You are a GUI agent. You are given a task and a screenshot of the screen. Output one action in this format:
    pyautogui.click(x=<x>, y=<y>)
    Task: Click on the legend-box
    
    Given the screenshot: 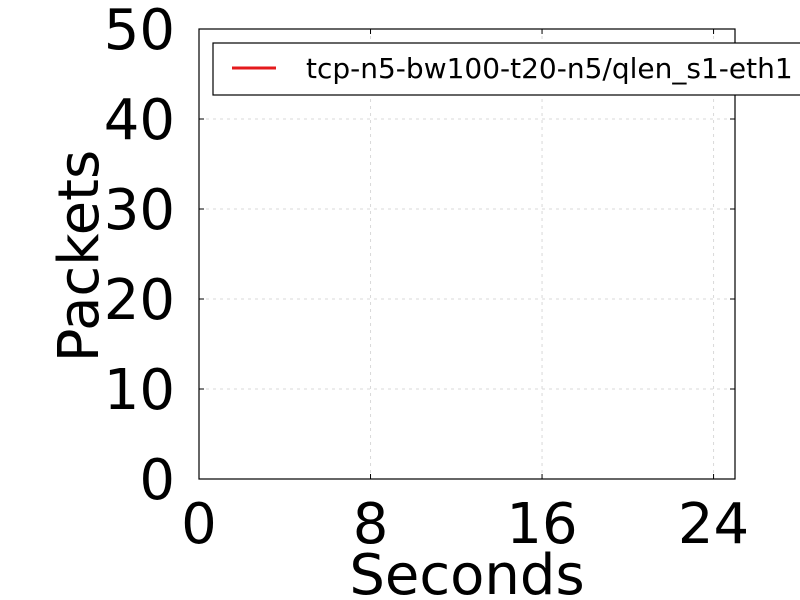 What is the action you would take?
    pyautogui.click(x=506, y=69)
    